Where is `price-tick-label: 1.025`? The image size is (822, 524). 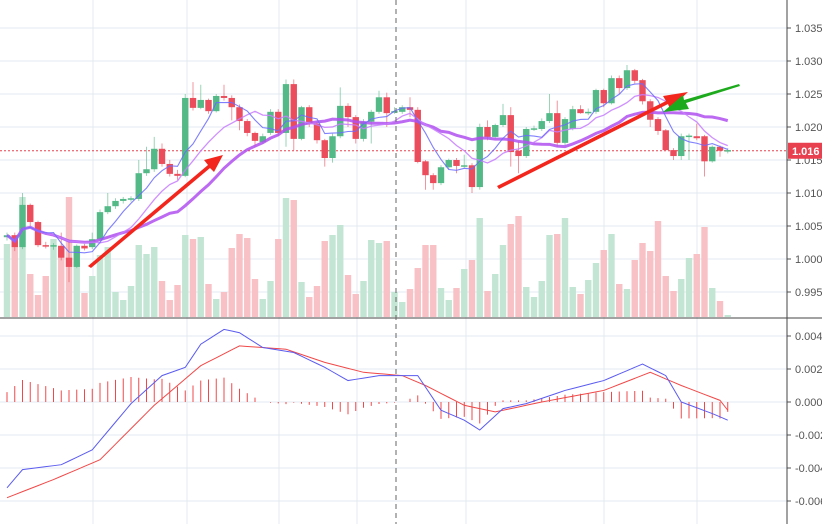 price-tick-label: 1.025 is located at coordinates (808, 95).